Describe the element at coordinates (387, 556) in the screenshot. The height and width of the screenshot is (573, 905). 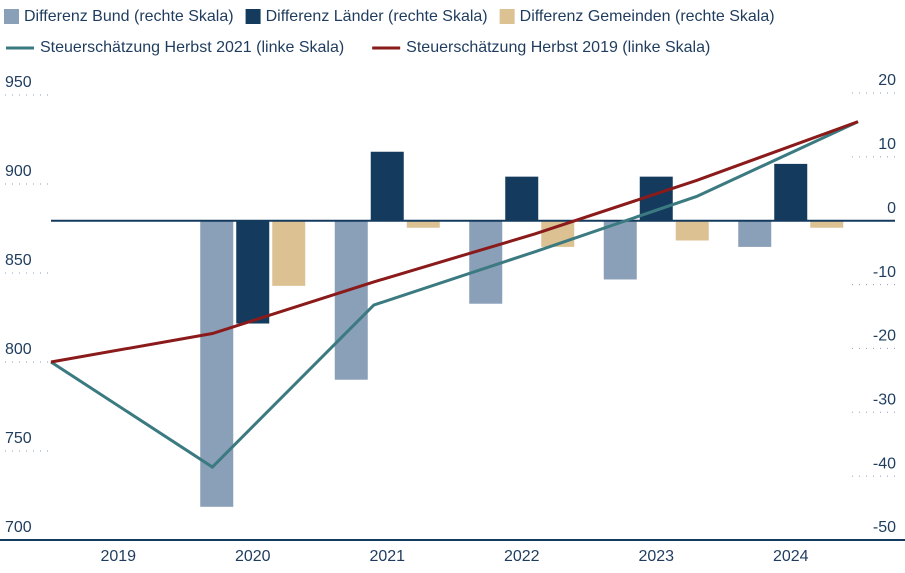
I see `x-tick-label: 2021` at that location.